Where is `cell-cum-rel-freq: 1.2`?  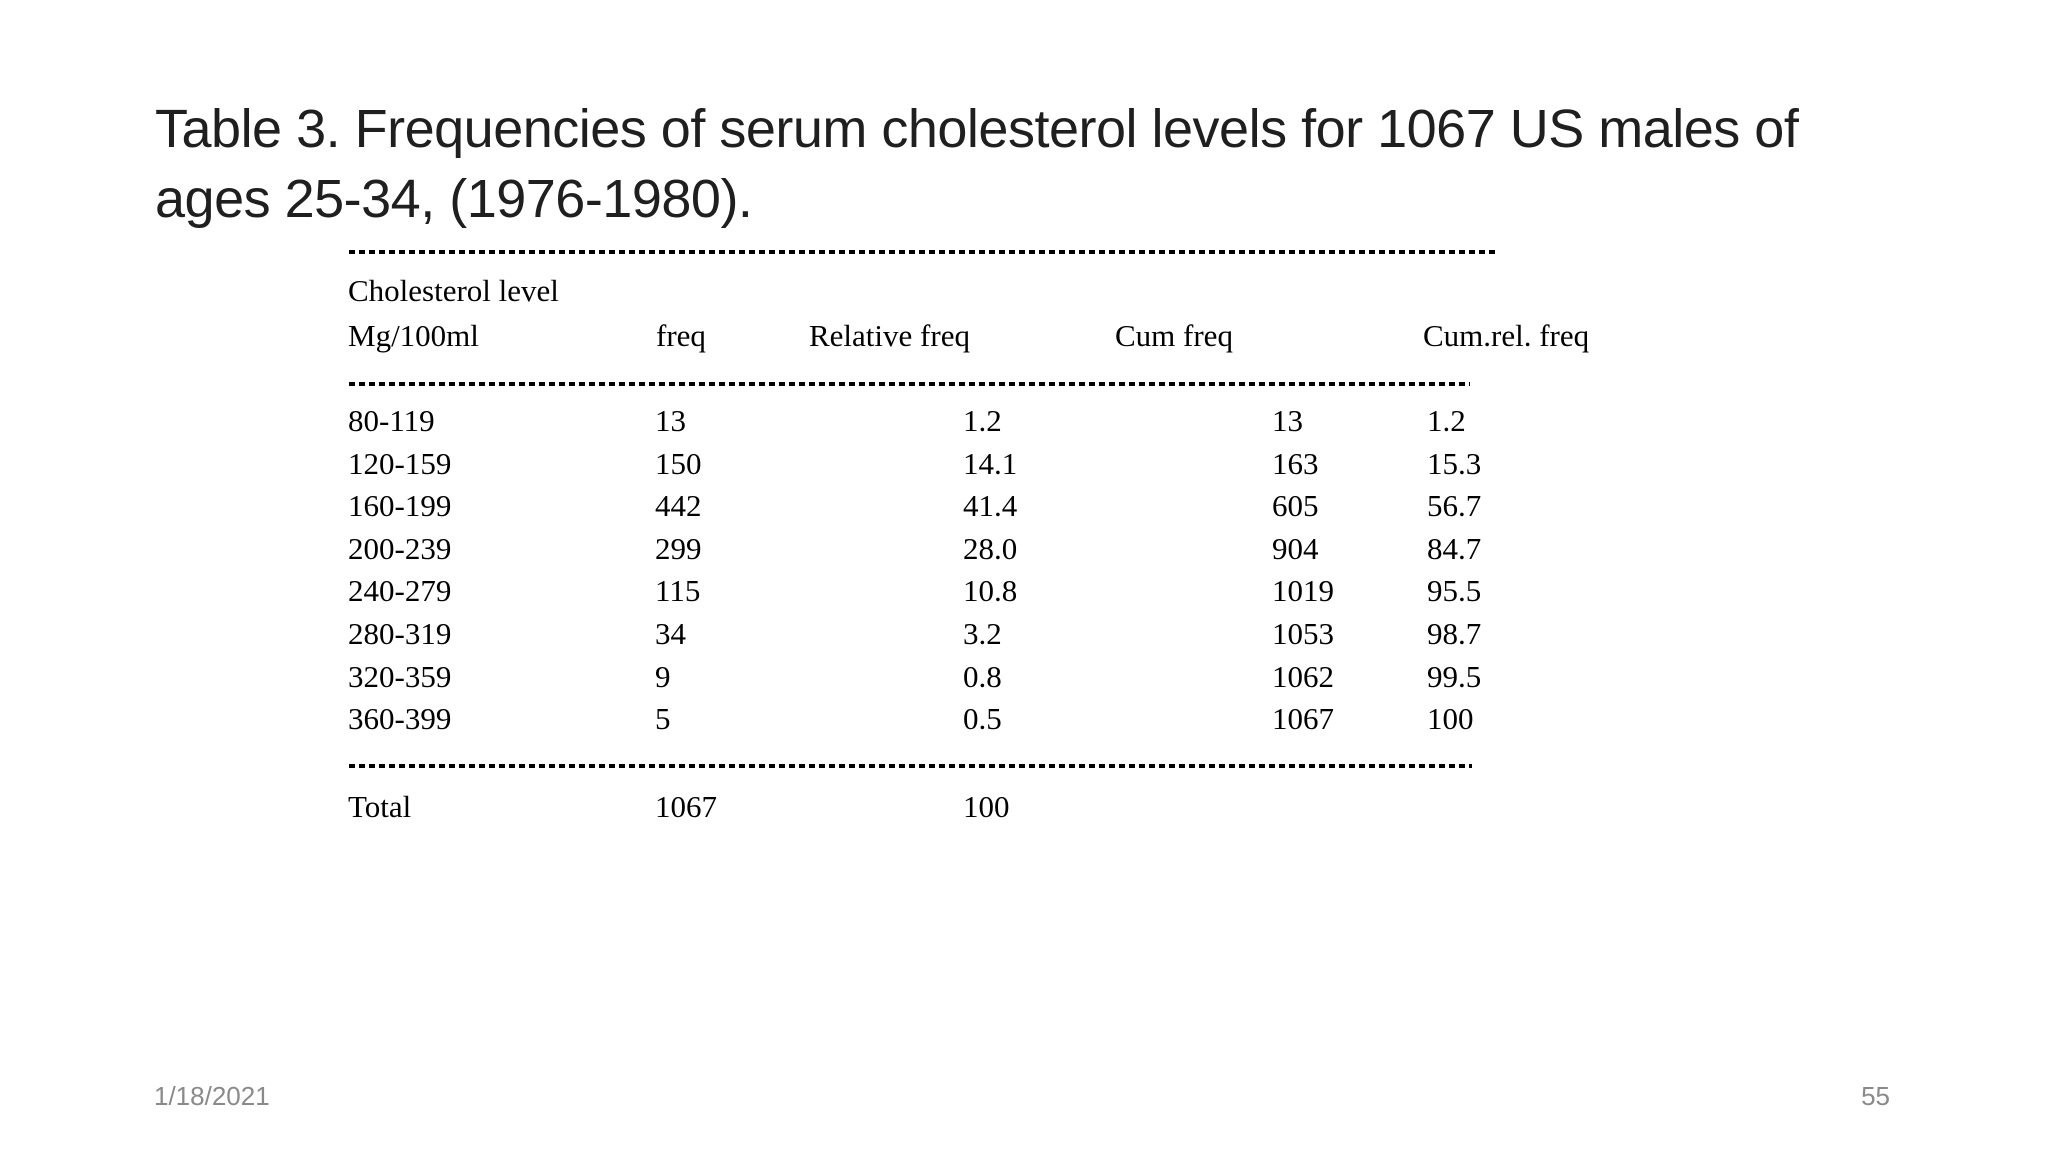 cell-cum-rel-freq: 1.2 is located at coordinates (1446, 420).